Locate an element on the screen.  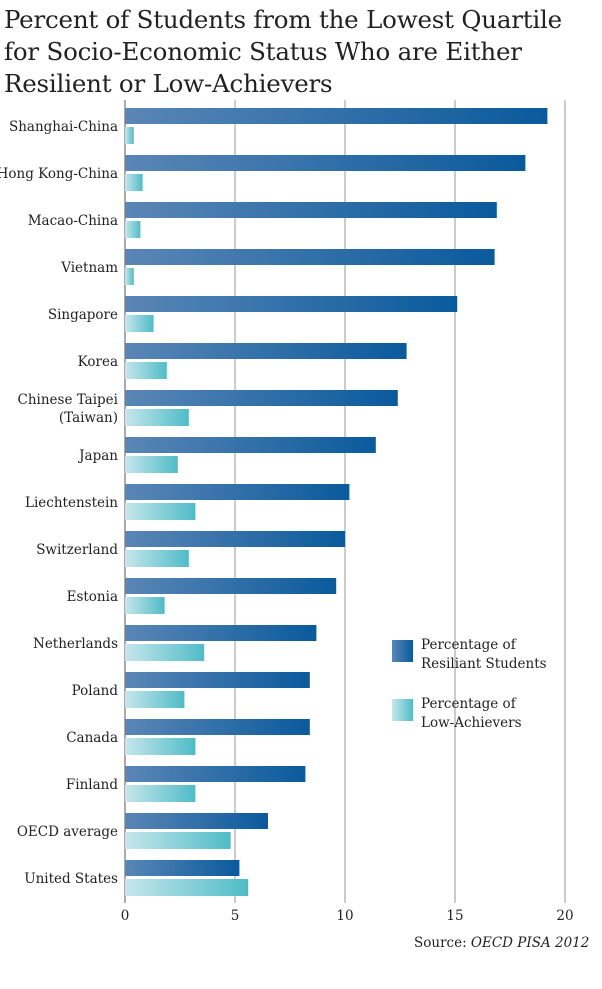
legend-label: Resiliant Students is located at coordinates (484, 664).